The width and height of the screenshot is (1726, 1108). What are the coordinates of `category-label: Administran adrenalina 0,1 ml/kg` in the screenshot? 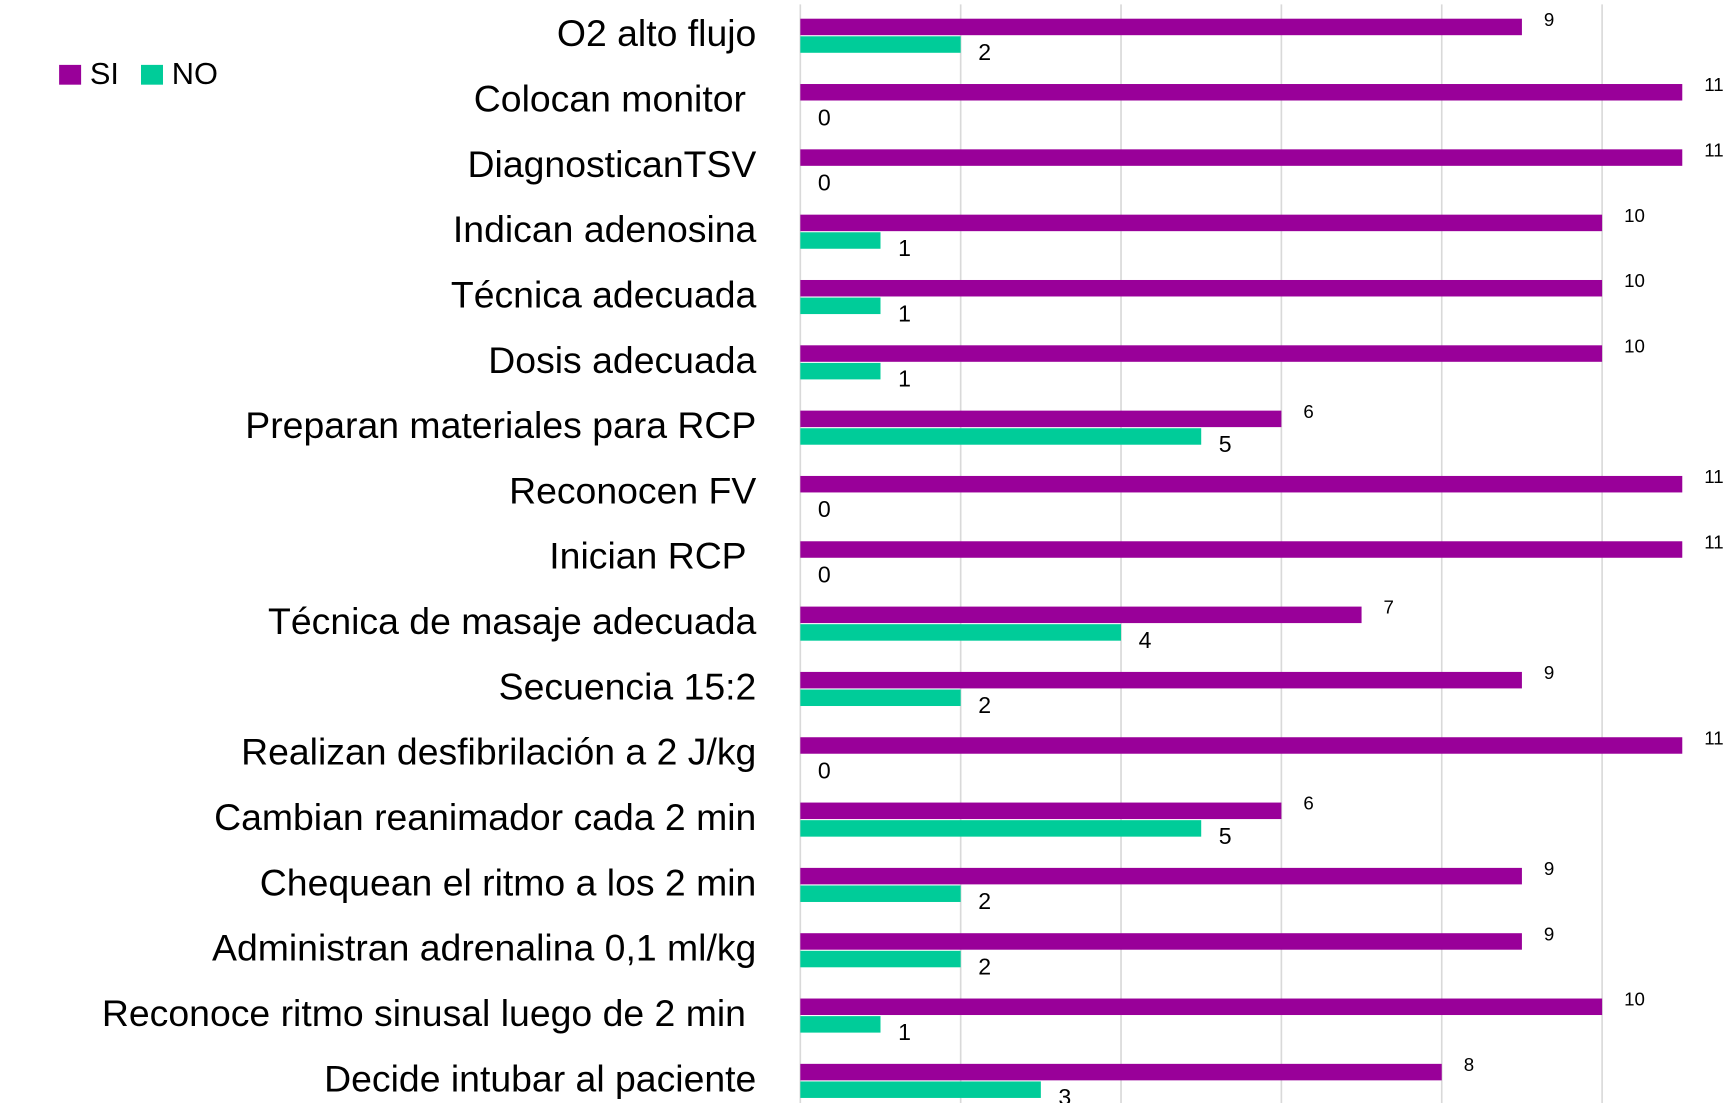 It's located at (484, 948).